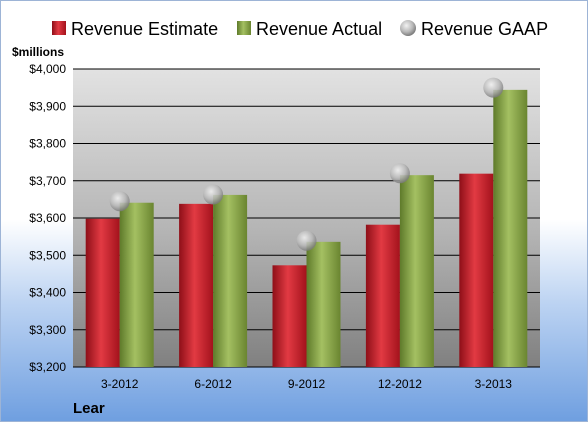 The image size is (588, 423). I want to click on y-tick-label: $4,000, so click(47, 69).